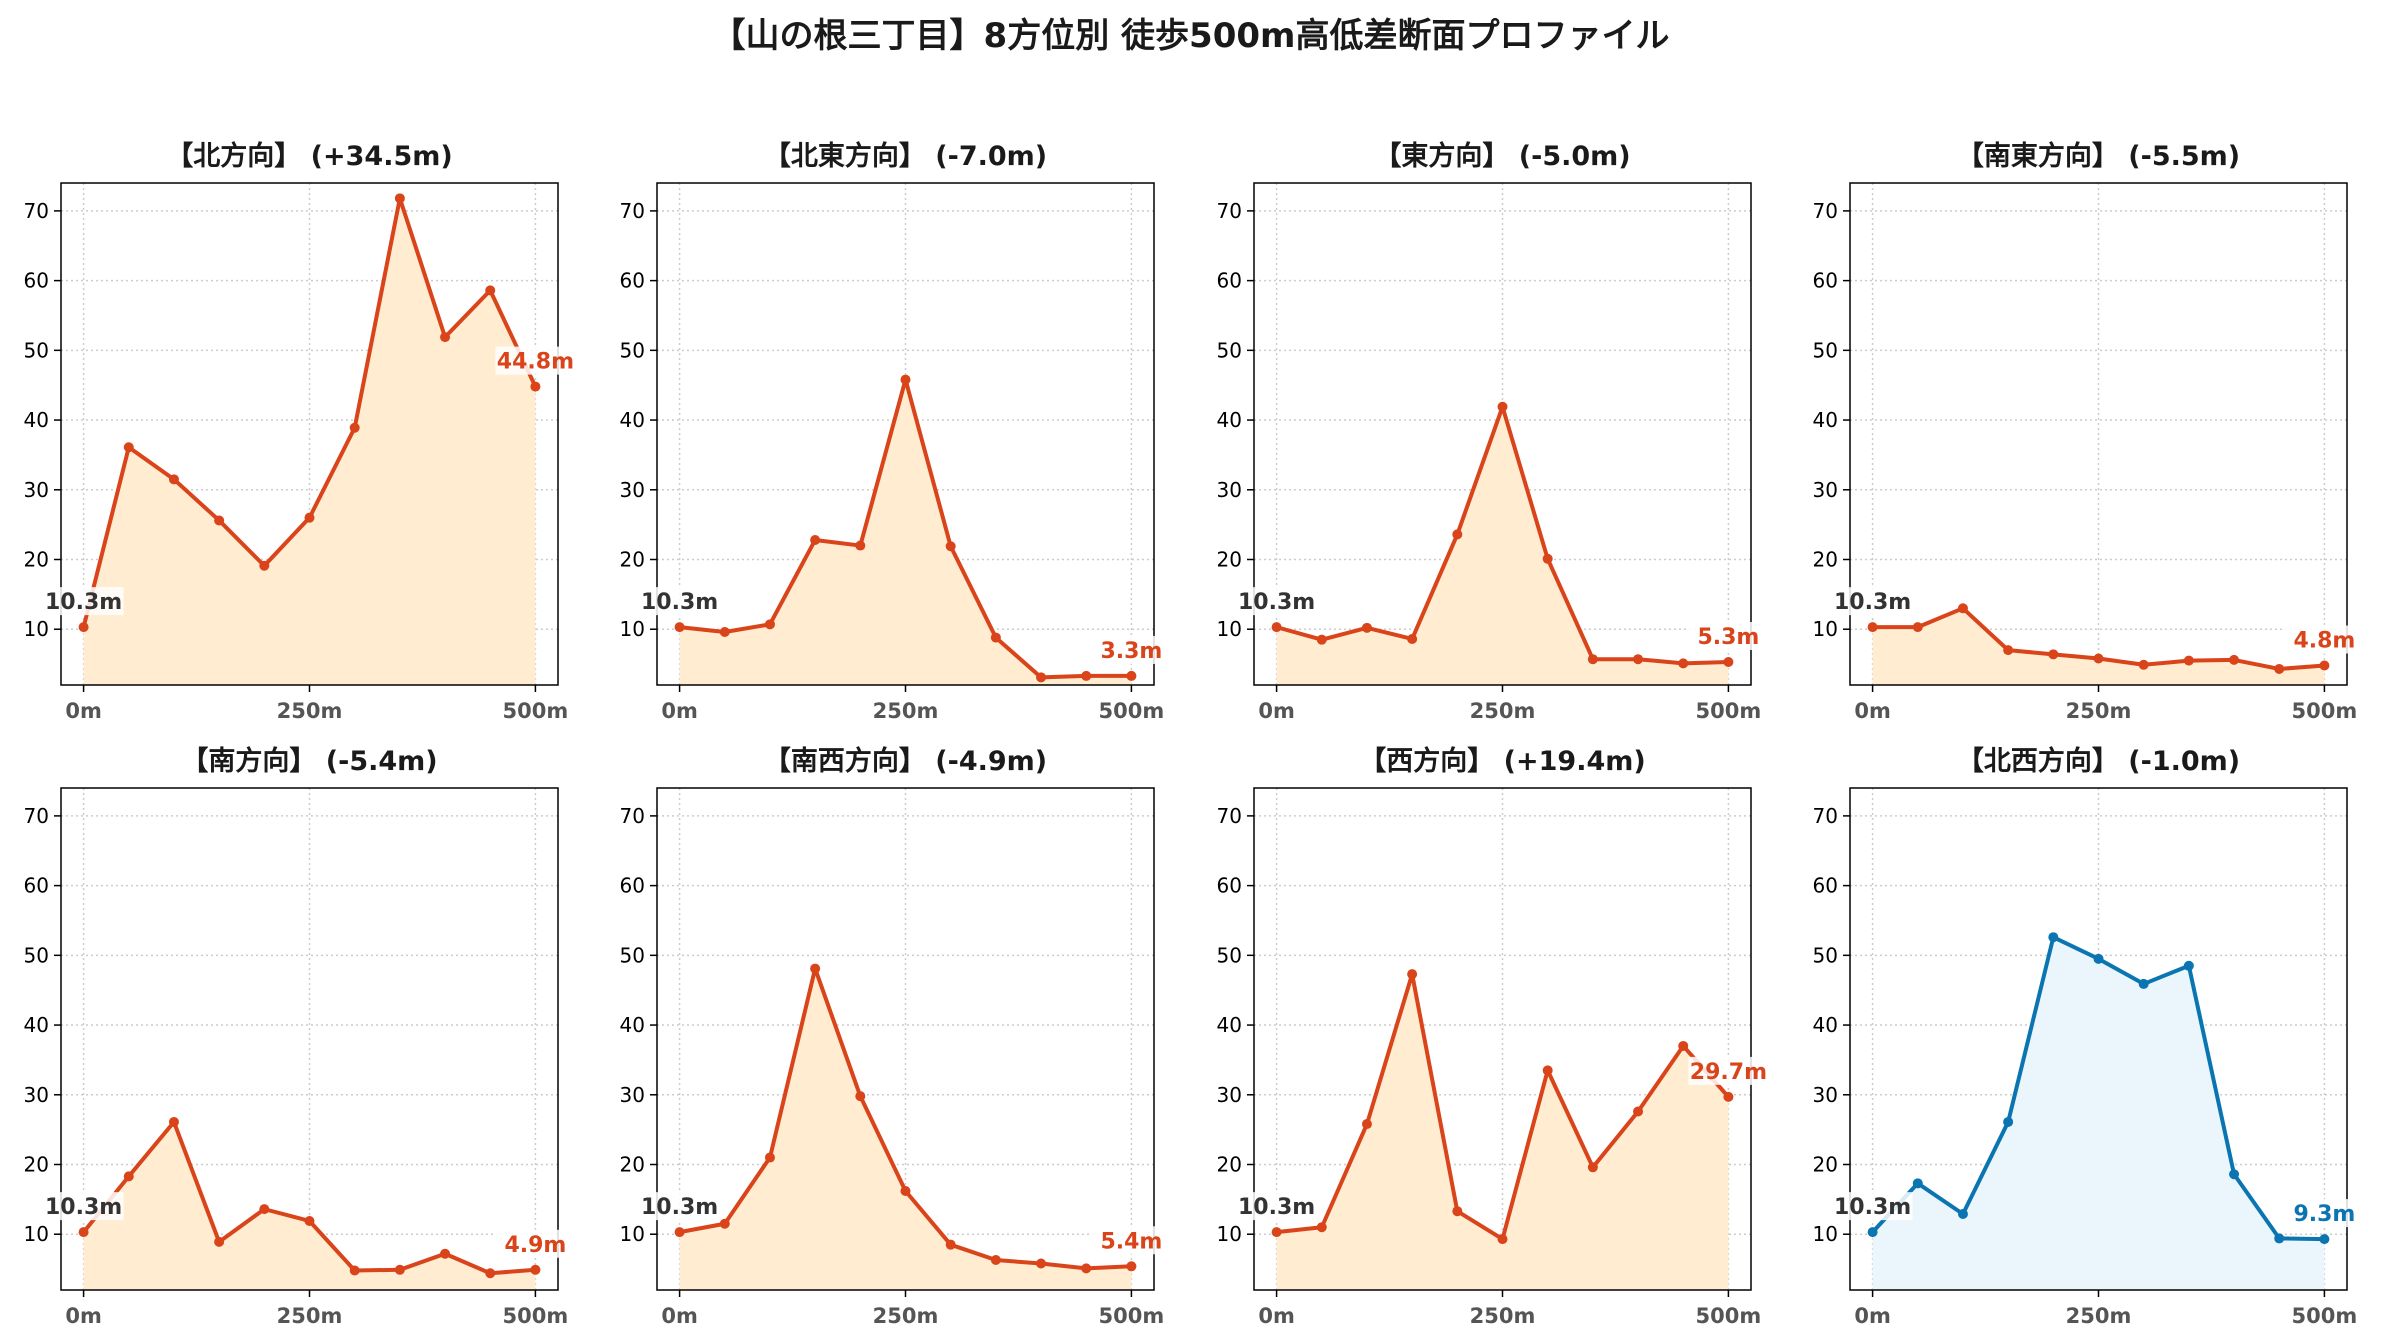 The width and height of the screenshot is (2381, 1340). What do you see at coordinates (1131, 1241) in the screenshot?
I see `end-value-label: 5.4m` at bounding box center [1131, 1241].